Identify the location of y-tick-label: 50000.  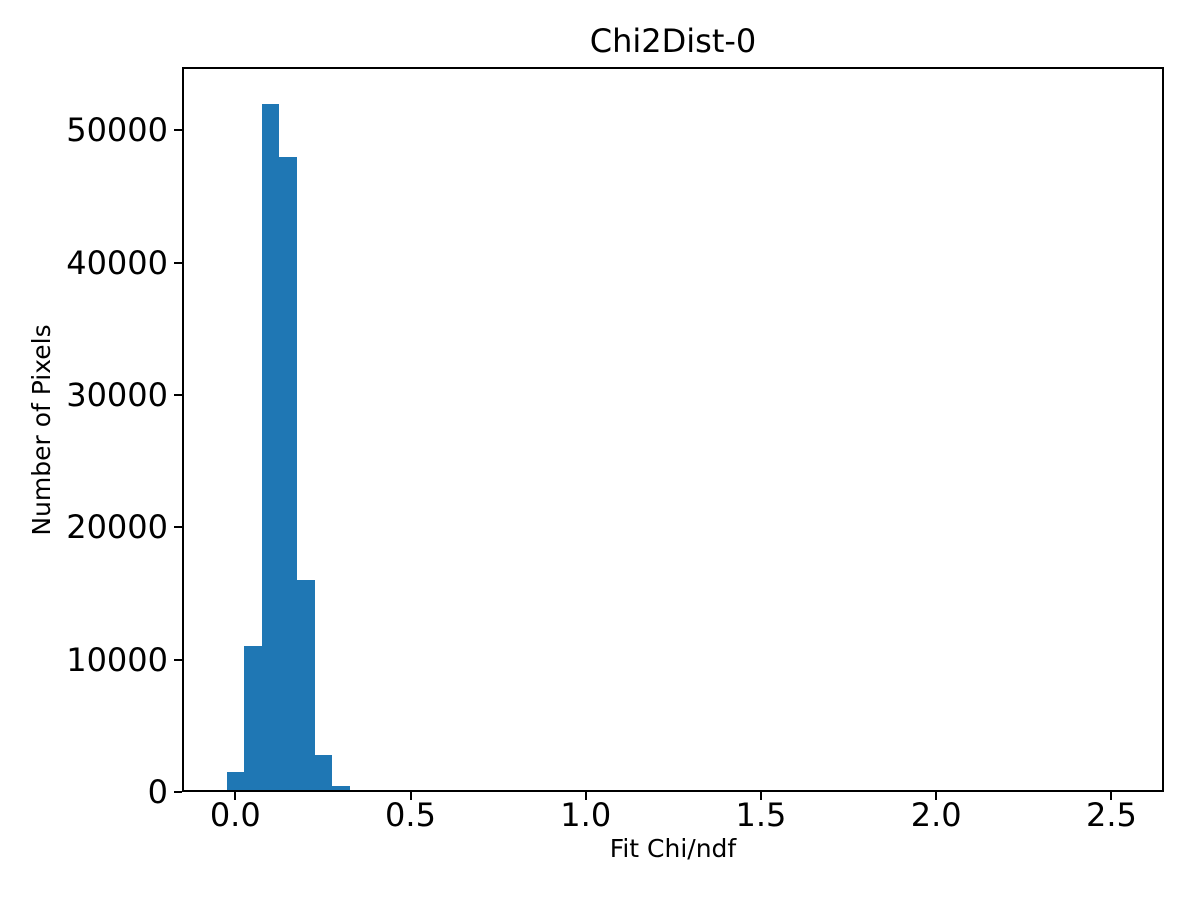
(117, 130).